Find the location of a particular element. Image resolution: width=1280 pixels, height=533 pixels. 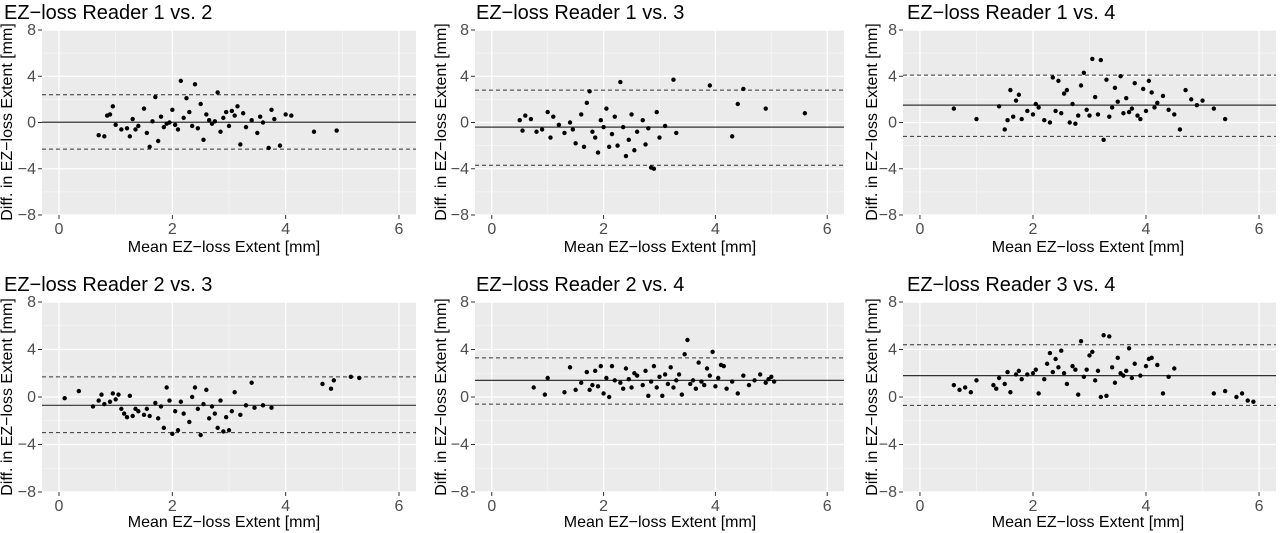

y-tick-label: 4 is located at coordinates (892, 76).